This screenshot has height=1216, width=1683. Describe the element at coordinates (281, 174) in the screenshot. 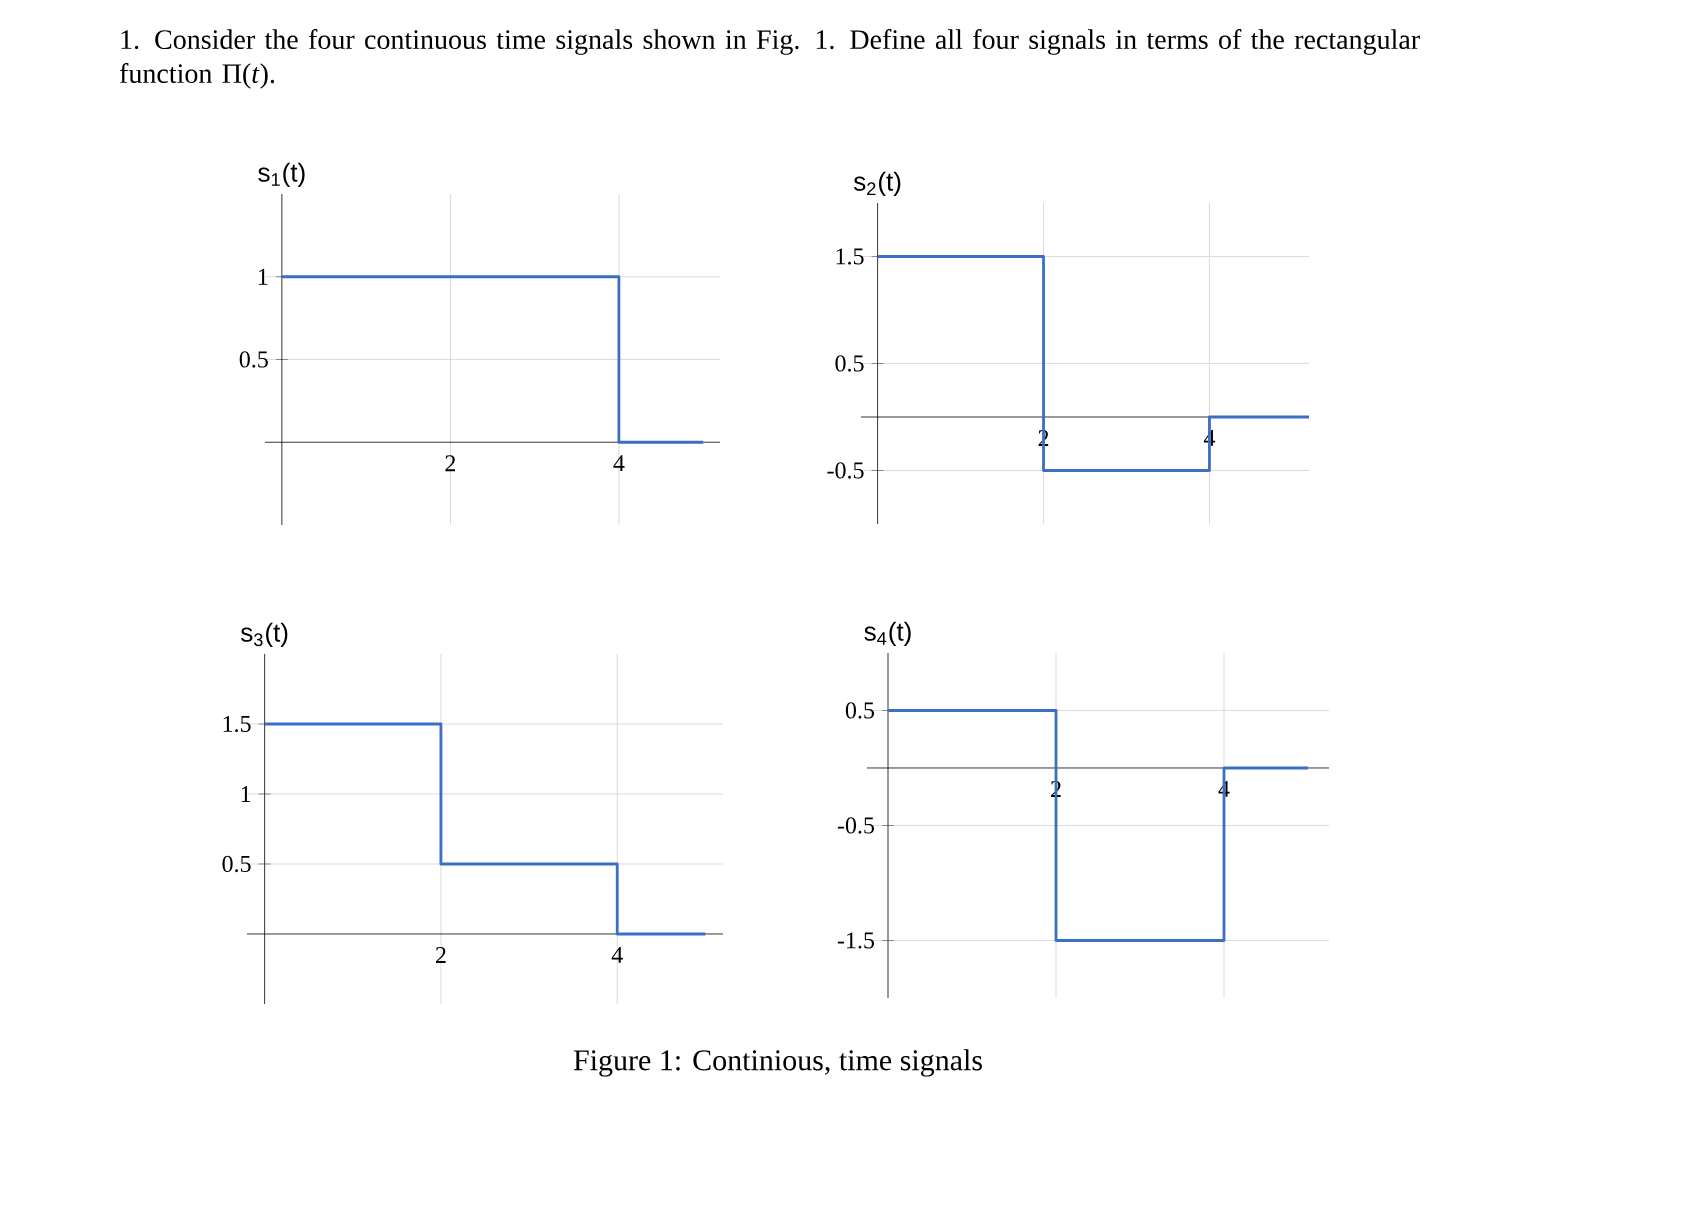

I see `y-axis-title: s$_{1}$(t)` at that location.